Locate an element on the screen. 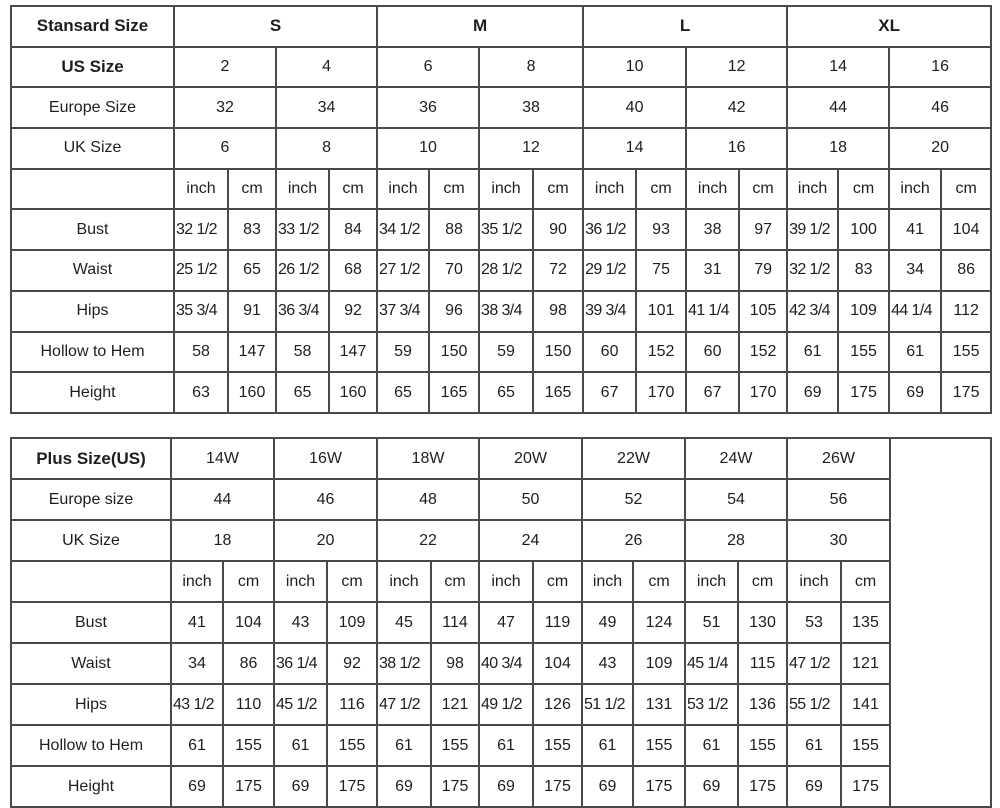  size-value: 48 is located at coordinates (428, 499).